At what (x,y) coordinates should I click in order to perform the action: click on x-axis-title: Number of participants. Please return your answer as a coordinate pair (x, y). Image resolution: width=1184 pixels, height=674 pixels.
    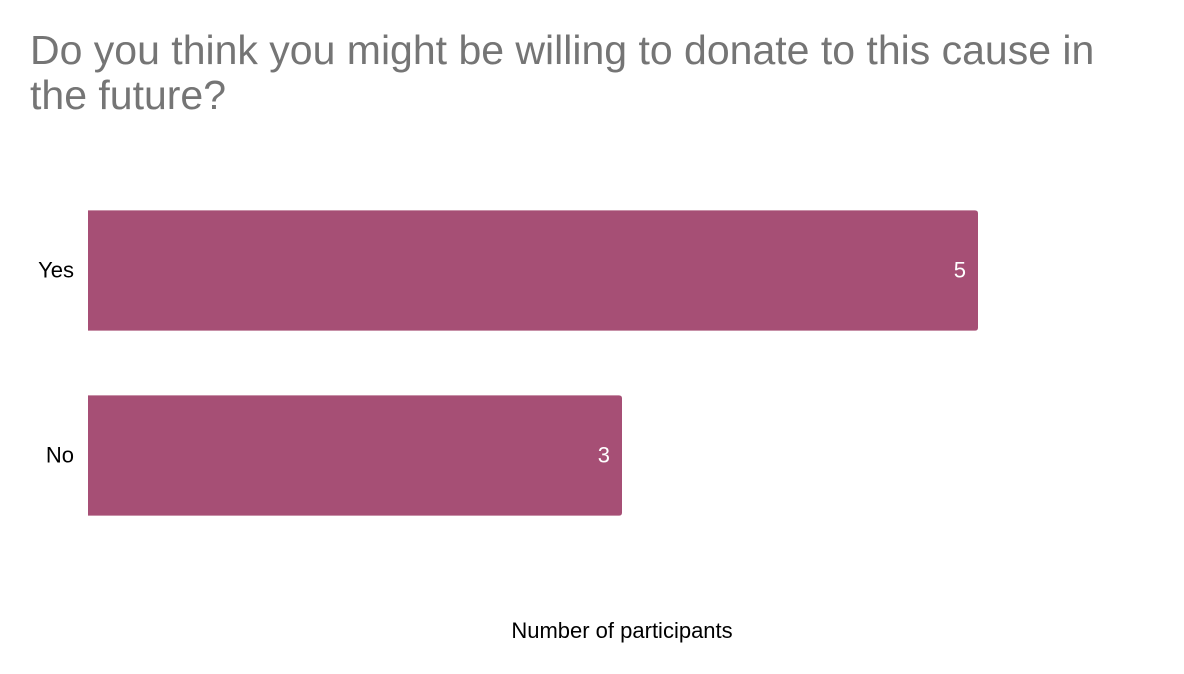
    Looking at the image, I should click on (621, 630).